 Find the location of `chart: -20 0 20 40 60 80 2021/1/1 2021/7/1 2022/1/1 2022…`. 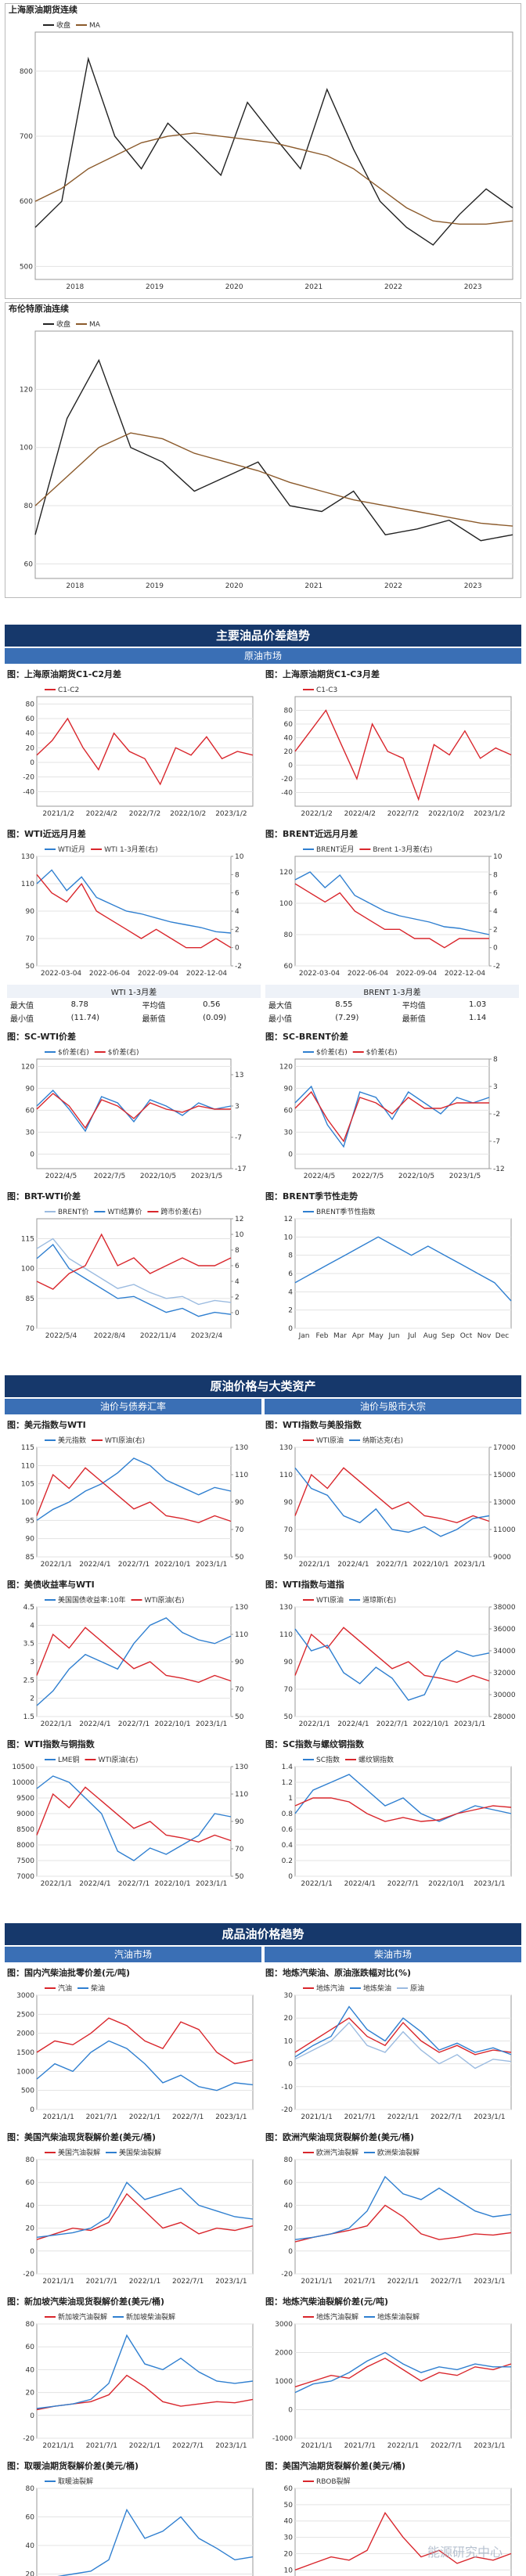

chart: -20 0 20 40 60 80 2021/1/1 2021/7/1 2022/1/1 2022… is located at coordinates (138, 2381).